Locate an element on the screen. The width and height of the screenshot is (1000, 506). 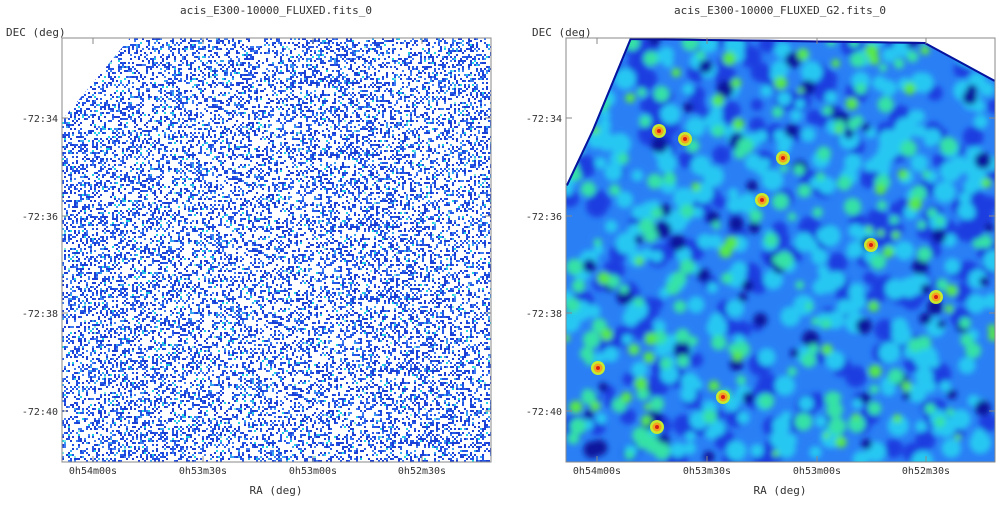
y-tick-label: -72:38 is located at coordinates (40, 314).